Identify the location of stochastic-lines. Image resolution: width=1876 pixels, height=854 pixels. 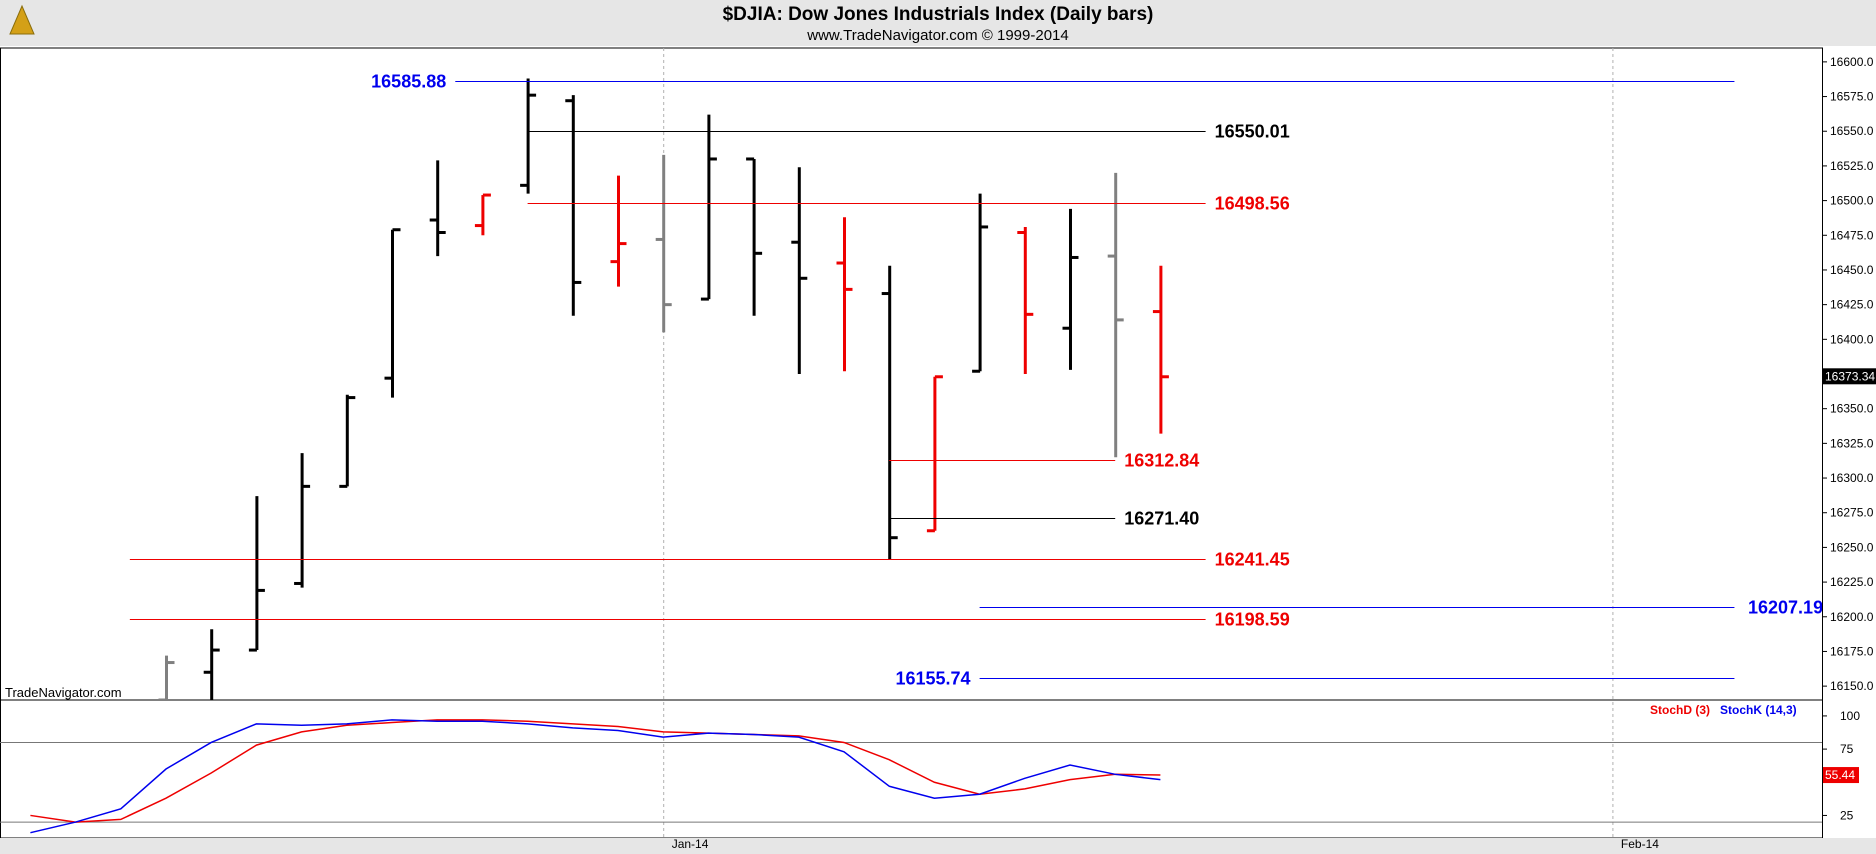
(595, 776).